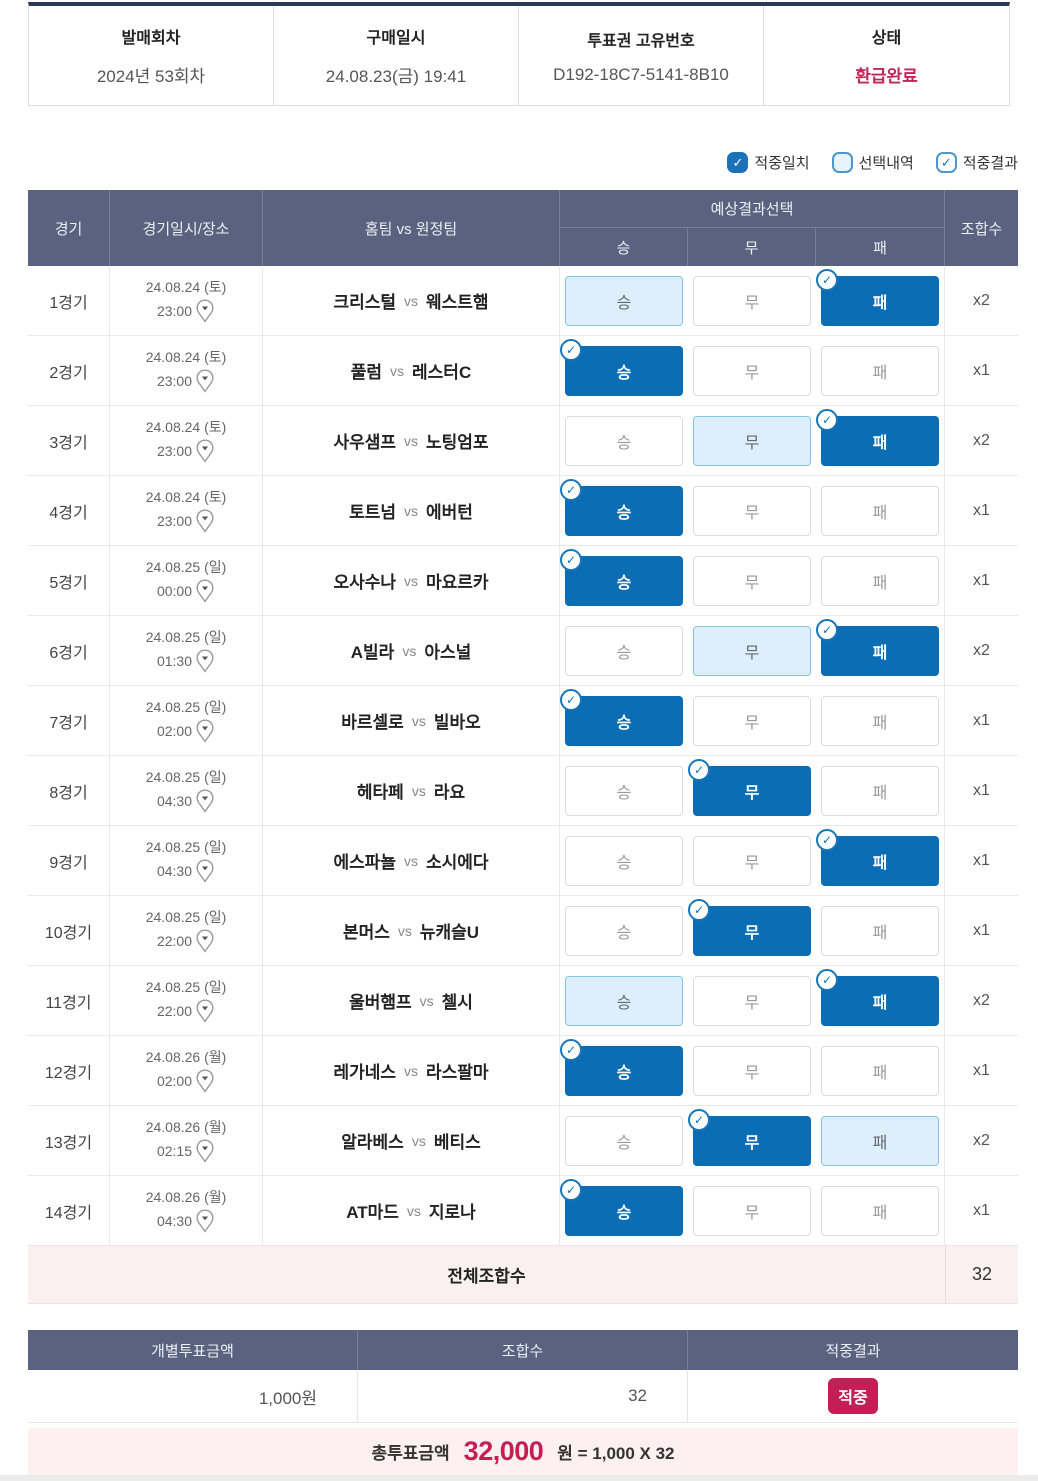  I want to click on away-team: 뉴캐슬U, so click(449, 932).